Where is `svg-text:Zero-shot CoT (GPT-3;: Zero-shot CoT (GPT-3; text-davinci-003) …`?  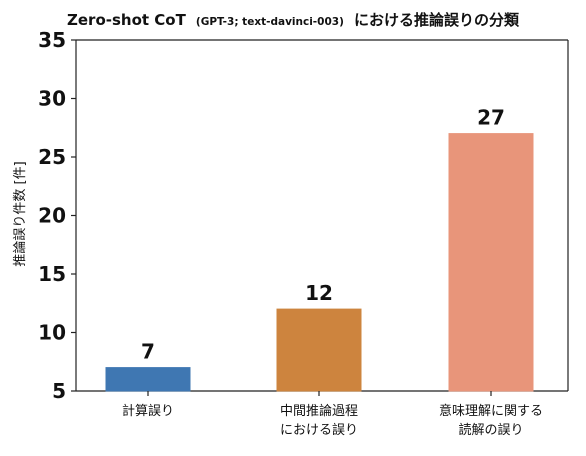
svg-text:Zero-shot CoT (GPT-3;: Zero-shot CoT (GPT-3; text-davinci-003) … is located at coordinates (293, 19).